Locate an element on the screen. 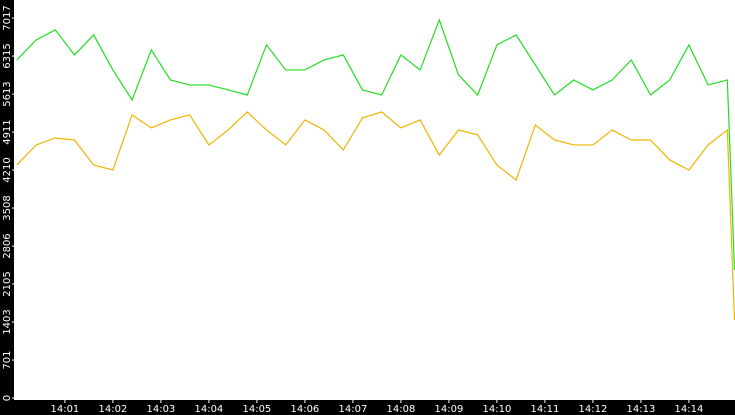  y-tick-label: 701 is located at coordinates (7, 359).